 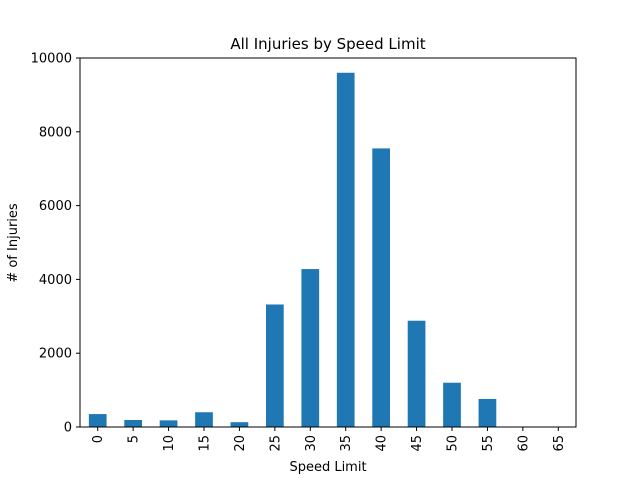 What do you see at coordinates (55, 132) in the screenshot?
I see `y-tick-label: 8000` at bounding box center [55, 132].